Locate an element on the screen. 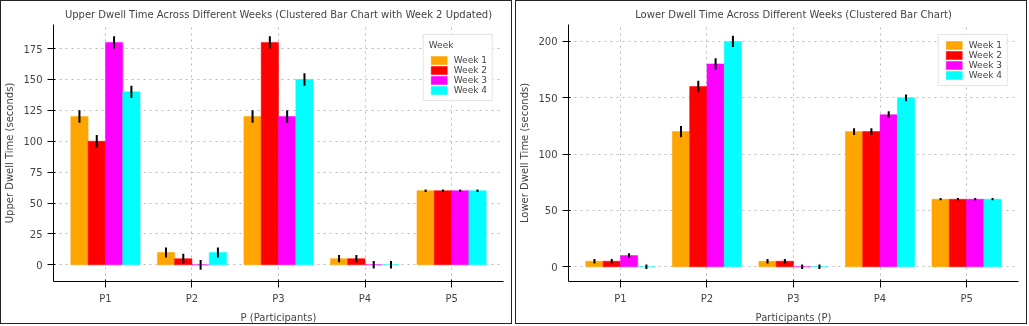 The width and height of the screenshot is (1029, 326). y-axis-title: Lower Dwell Time (seconds) is located at coordinates (525, 153).